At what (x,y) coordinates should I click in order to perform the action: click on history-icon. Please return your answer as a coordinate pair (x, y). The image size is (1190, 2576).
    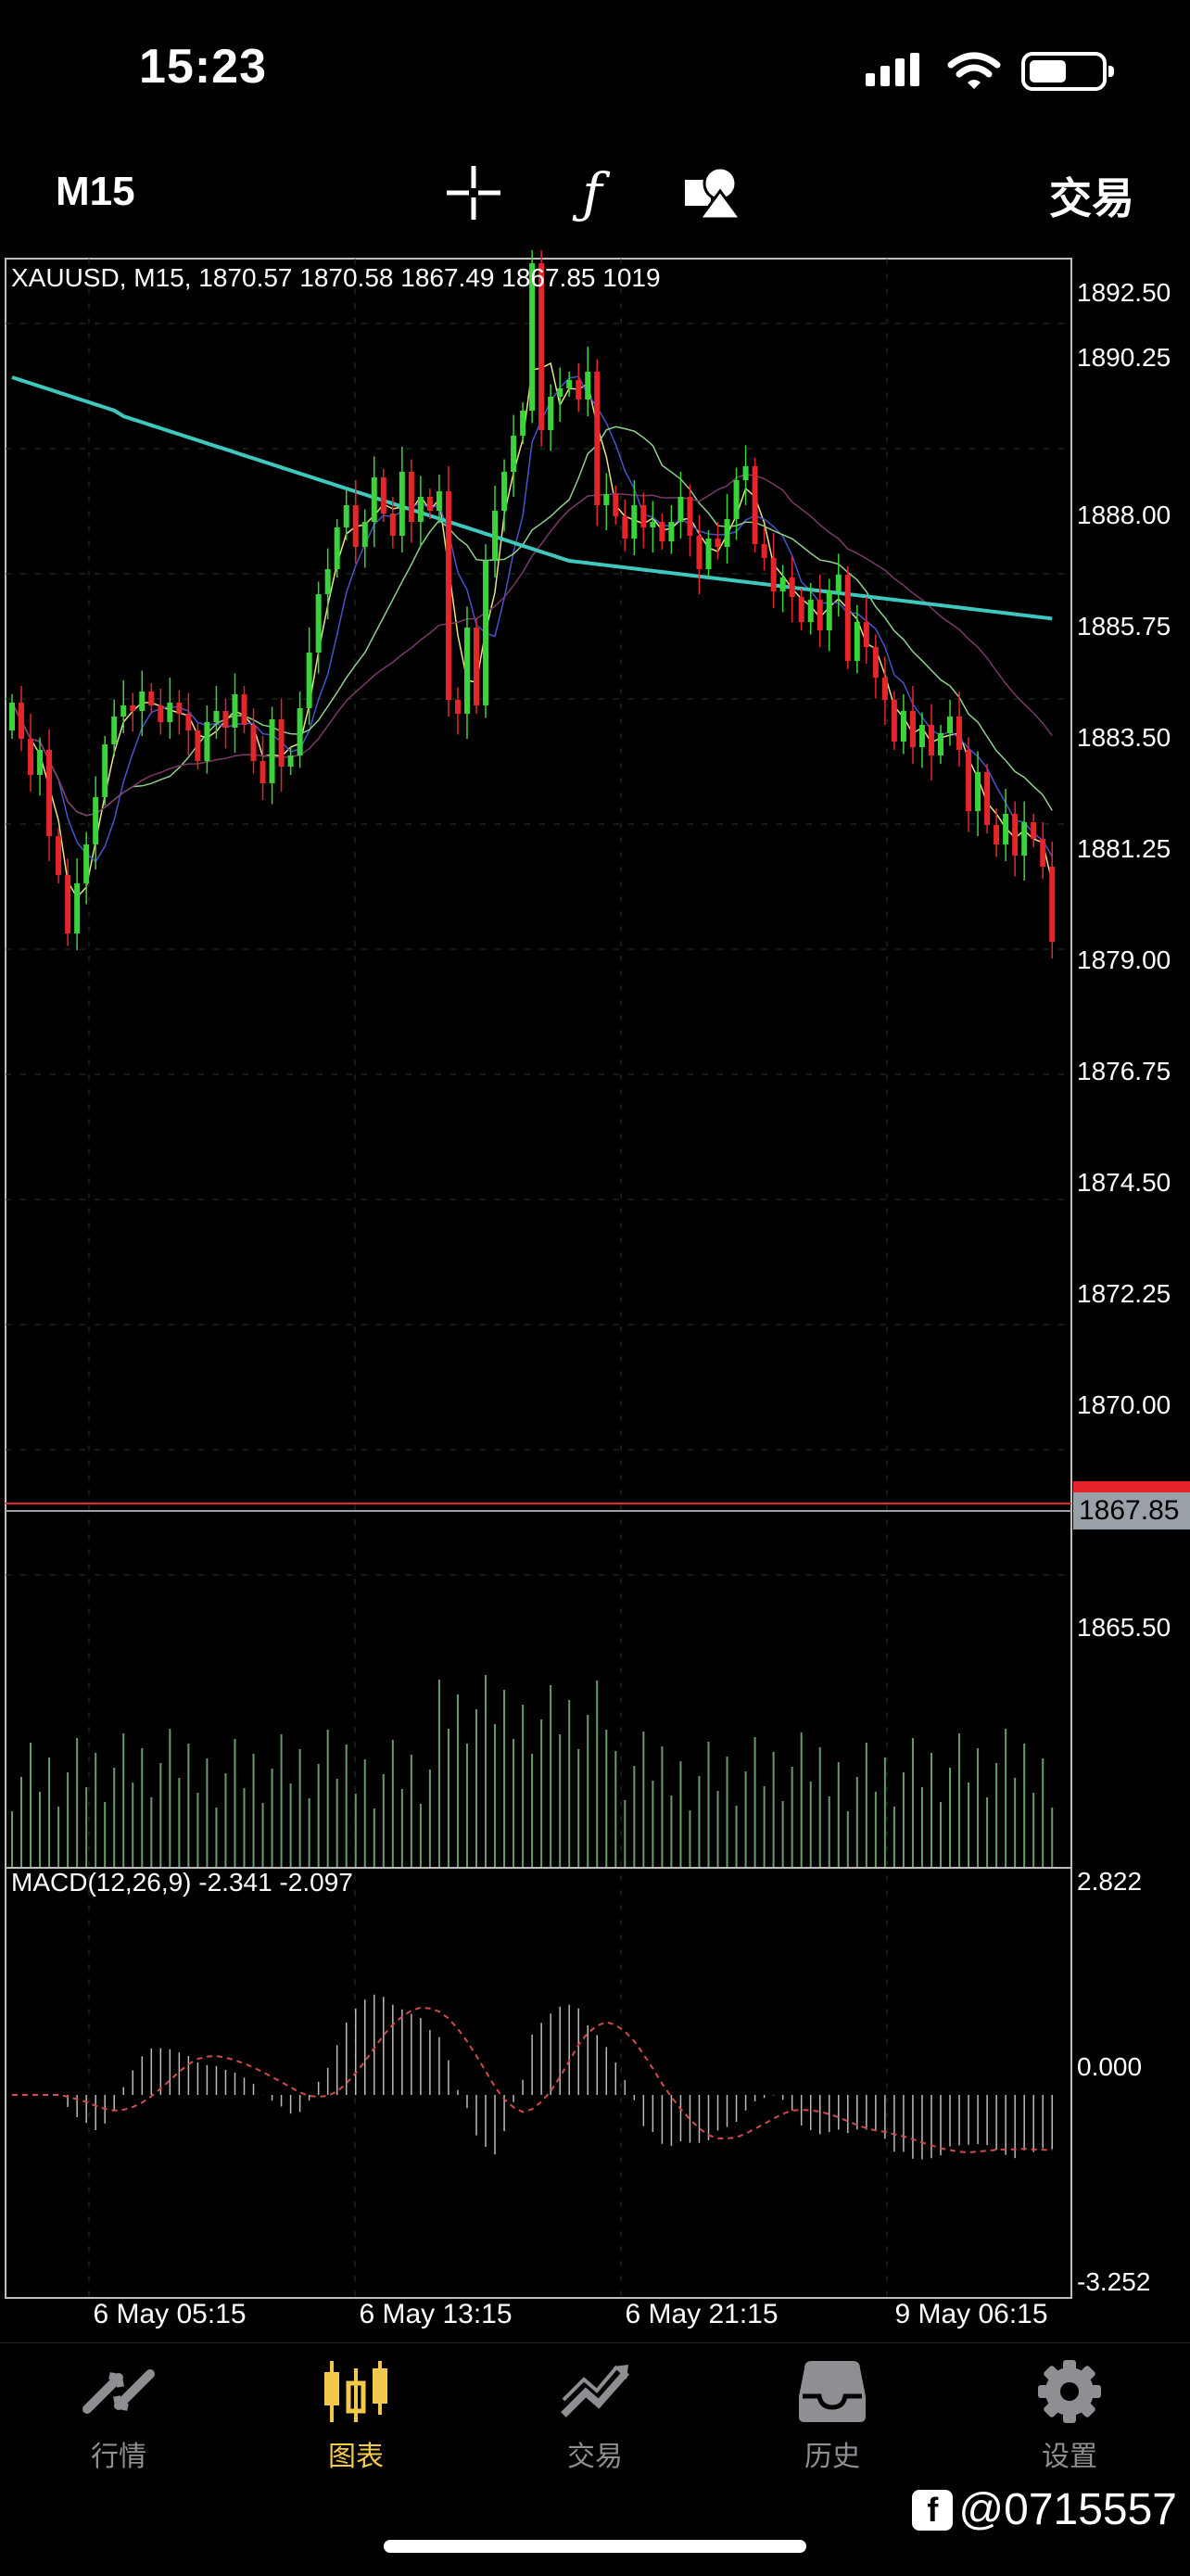
    Looking at the image, I should click on (832, 2391).